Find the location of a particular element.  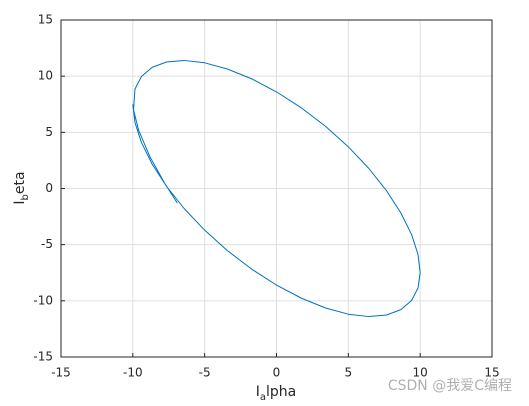

x-tick-label: 10 is located at coordinates (420, 373).